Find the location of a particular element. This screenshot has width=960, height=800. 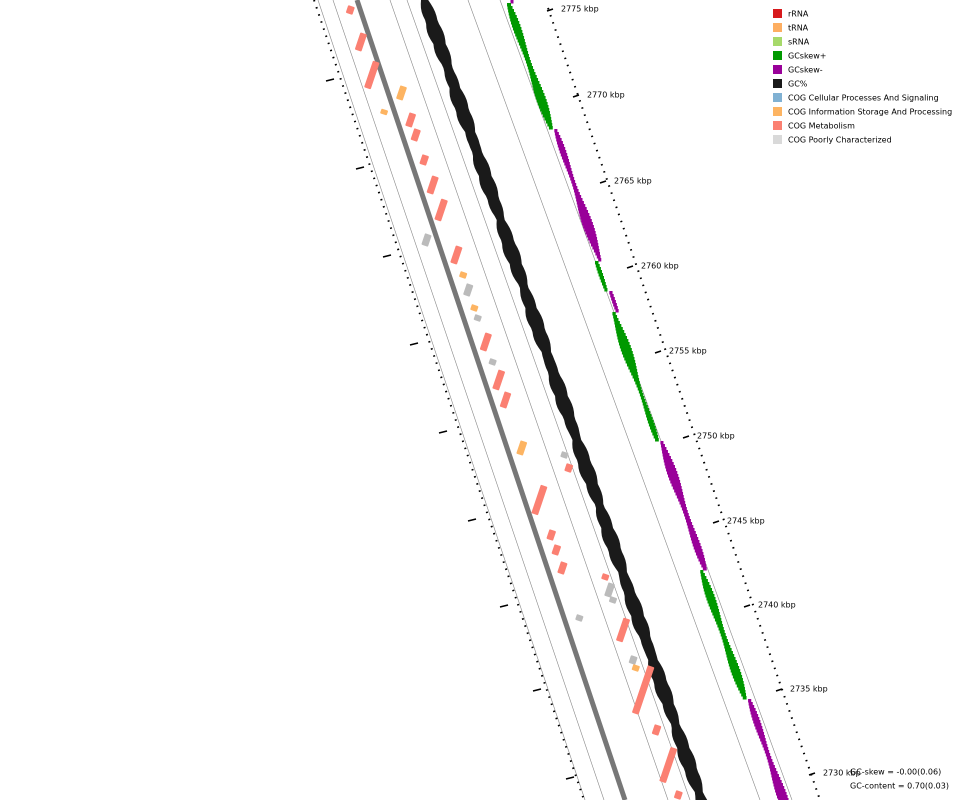

legend-label: GCskew- is located at coordinates (805, 70).